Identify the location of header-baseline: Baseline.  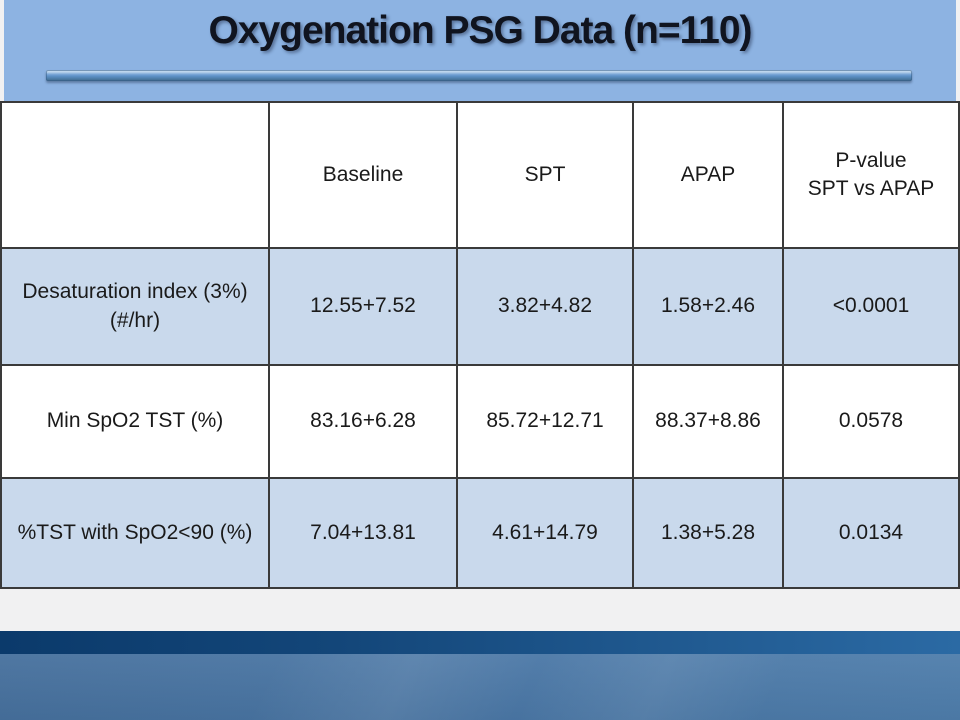
(363, 175).